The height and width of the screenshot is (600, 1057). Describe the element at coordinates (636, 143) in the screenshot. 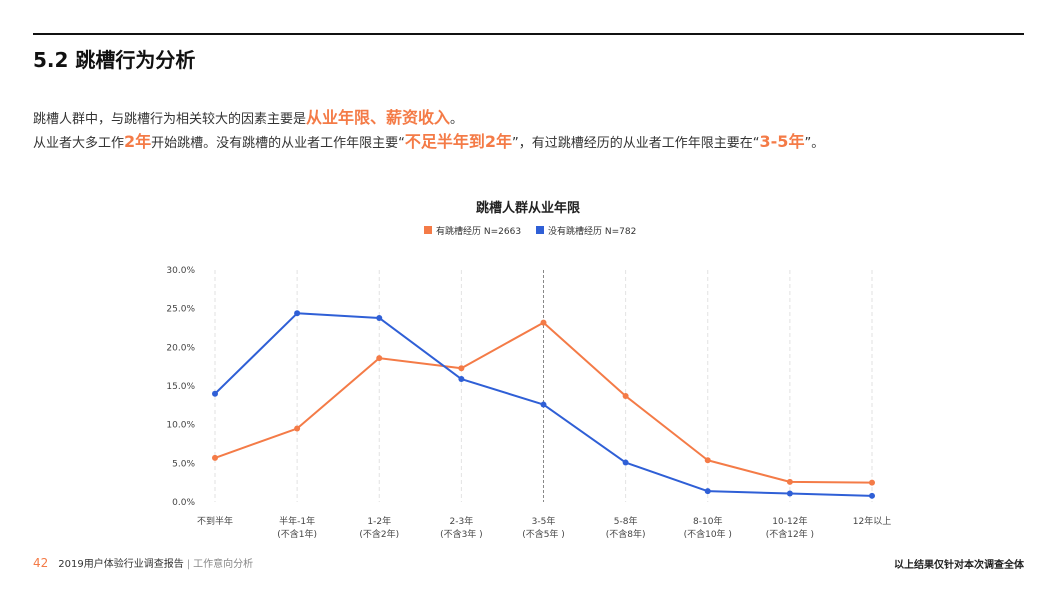

I see `summary-text: ”，有过跳槽经历的从业者工作年限主要在“` at that location.